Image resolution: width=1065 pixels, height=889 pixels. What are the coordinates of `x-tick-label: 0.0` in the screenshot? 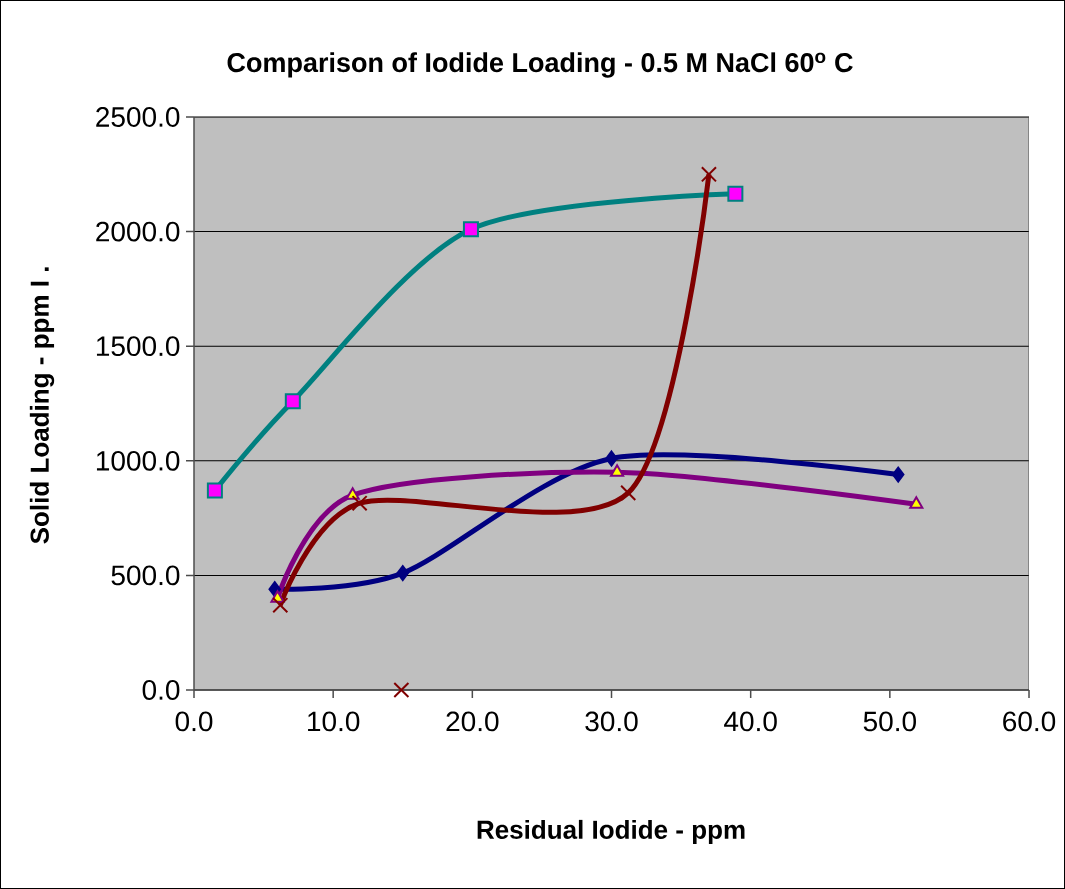 It's located at (194, 721).